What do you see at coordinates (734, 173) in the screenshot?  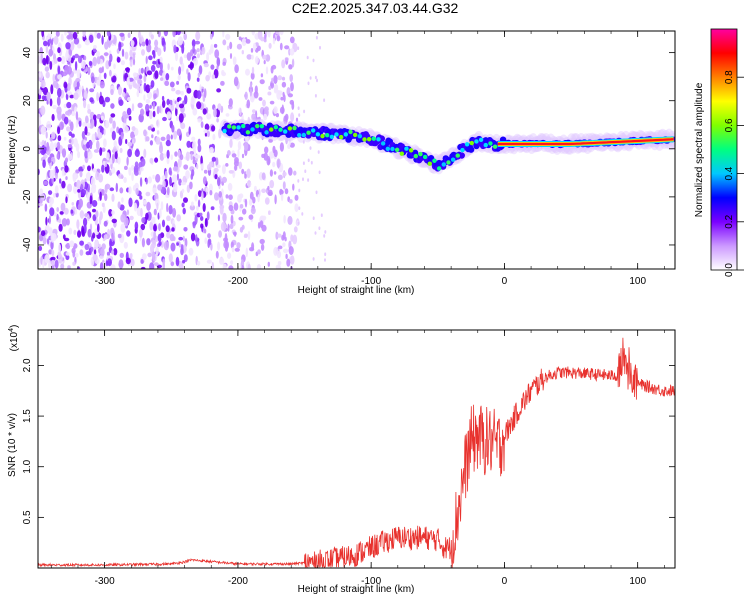 I see `colorbar-ticks: 0.0 0.2 0.4 0.6 0.8` at bounding box center [734, 173].